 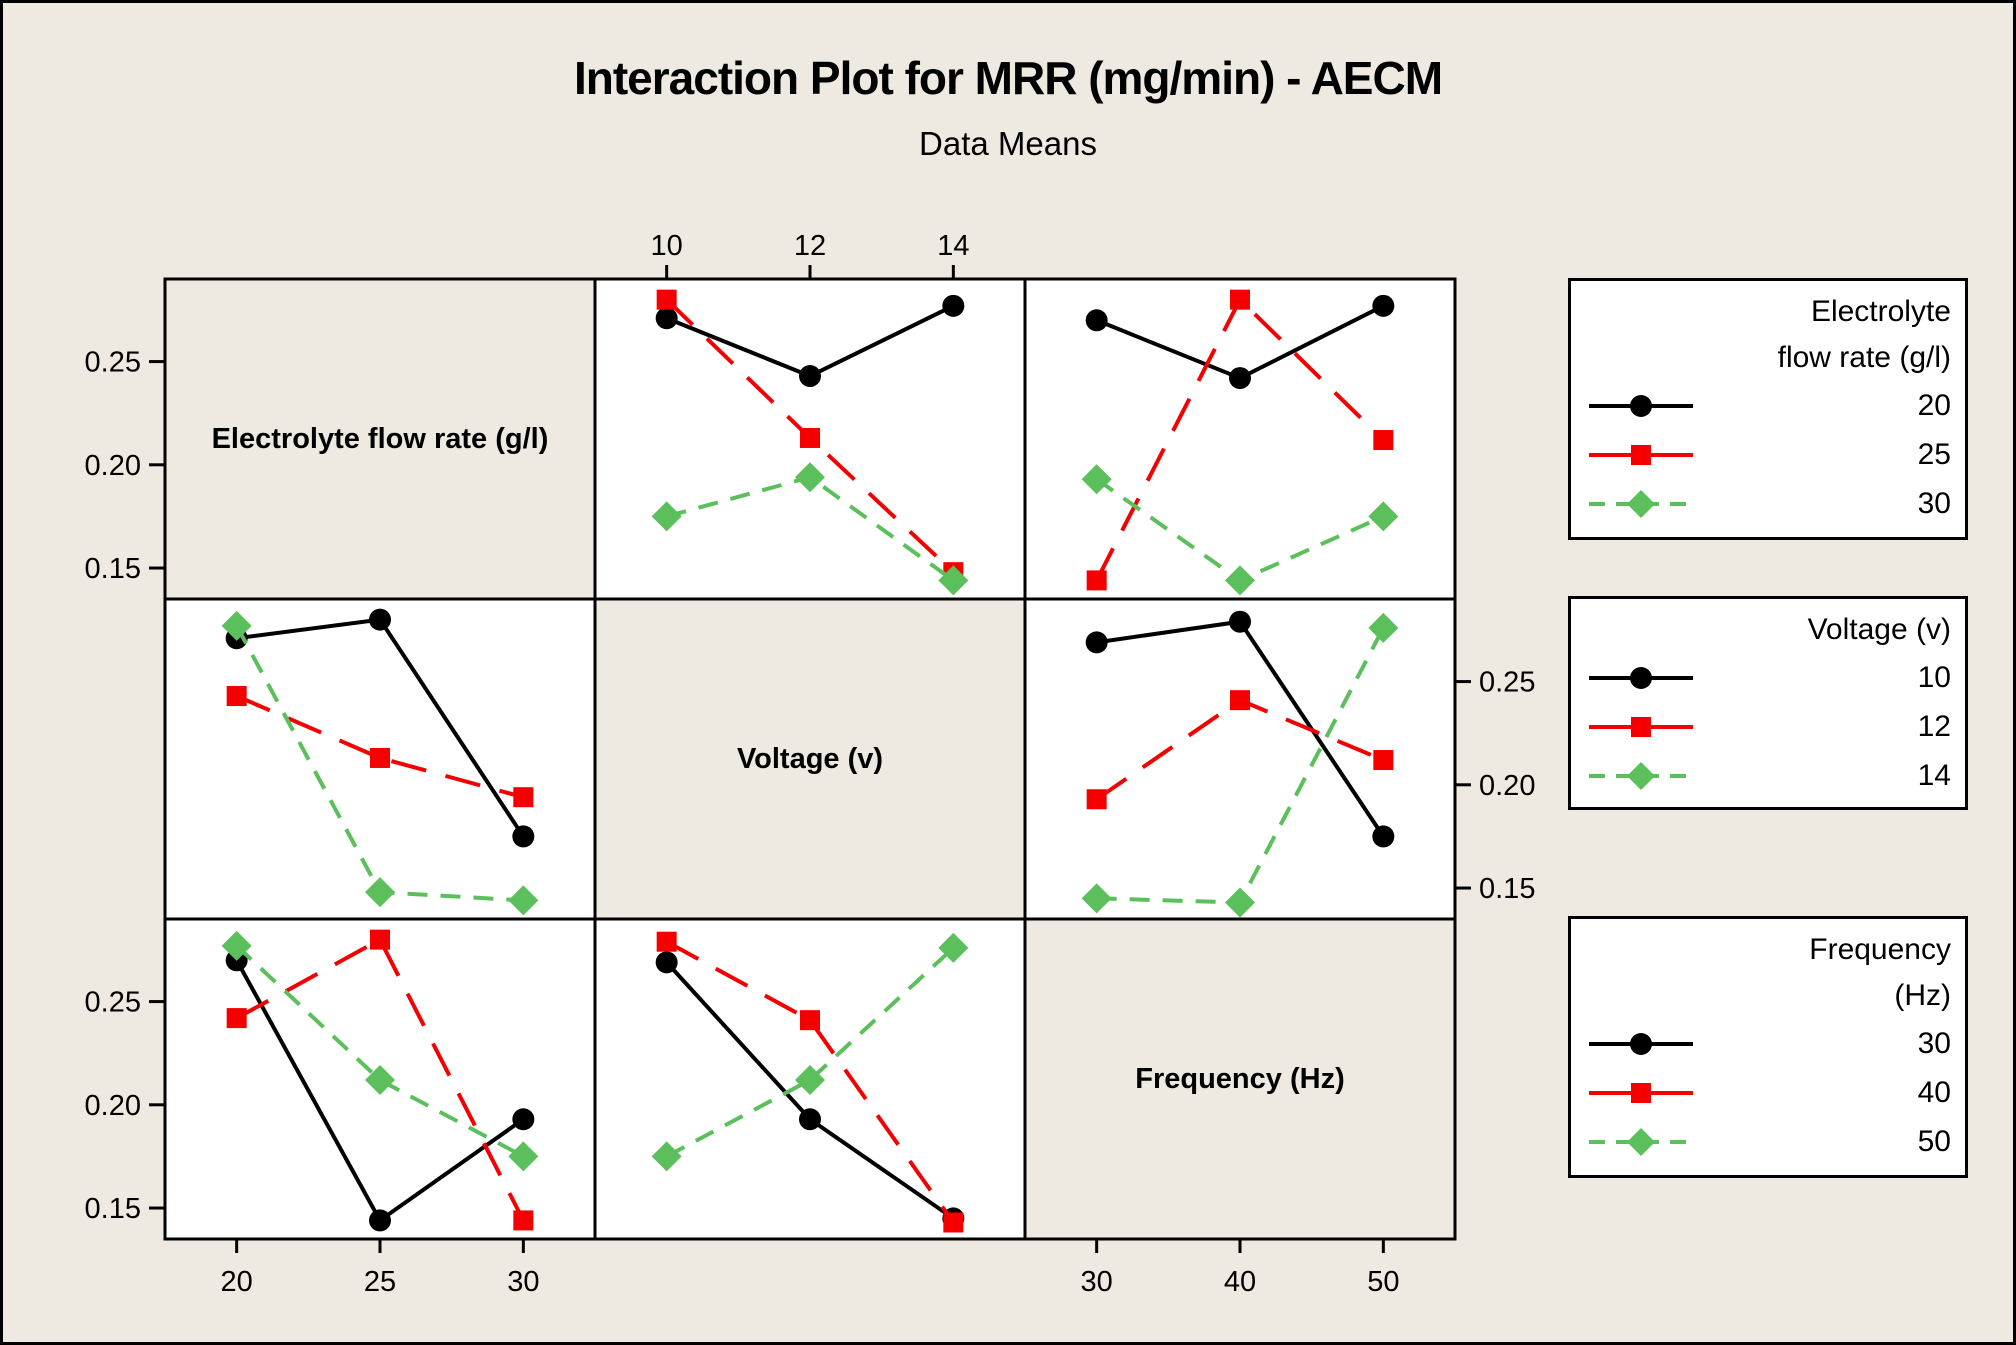 What do you see at coordinates (1934, 1092) in the screenshot?
I see `legend-entry-label: 40` at bounding box center [1934, 1092].